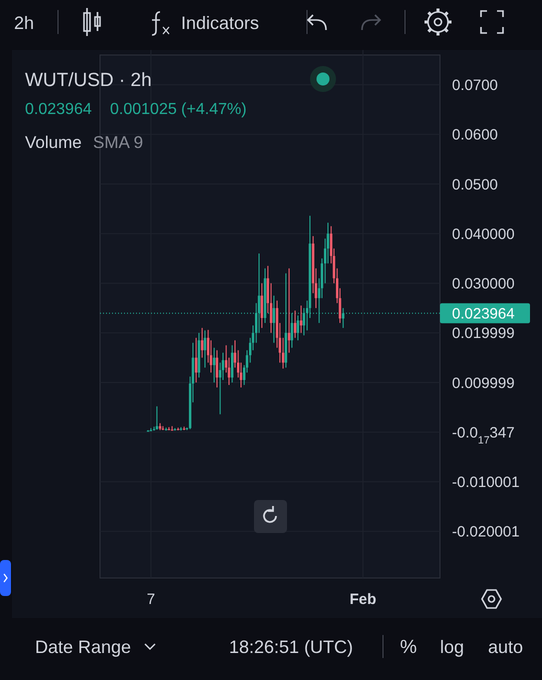 The image size is (542, 680). What do you see at coordinates (483, 333) in the screenshot?
I see `y-tick-label: 0.019999` at bounding box center [483, 333].